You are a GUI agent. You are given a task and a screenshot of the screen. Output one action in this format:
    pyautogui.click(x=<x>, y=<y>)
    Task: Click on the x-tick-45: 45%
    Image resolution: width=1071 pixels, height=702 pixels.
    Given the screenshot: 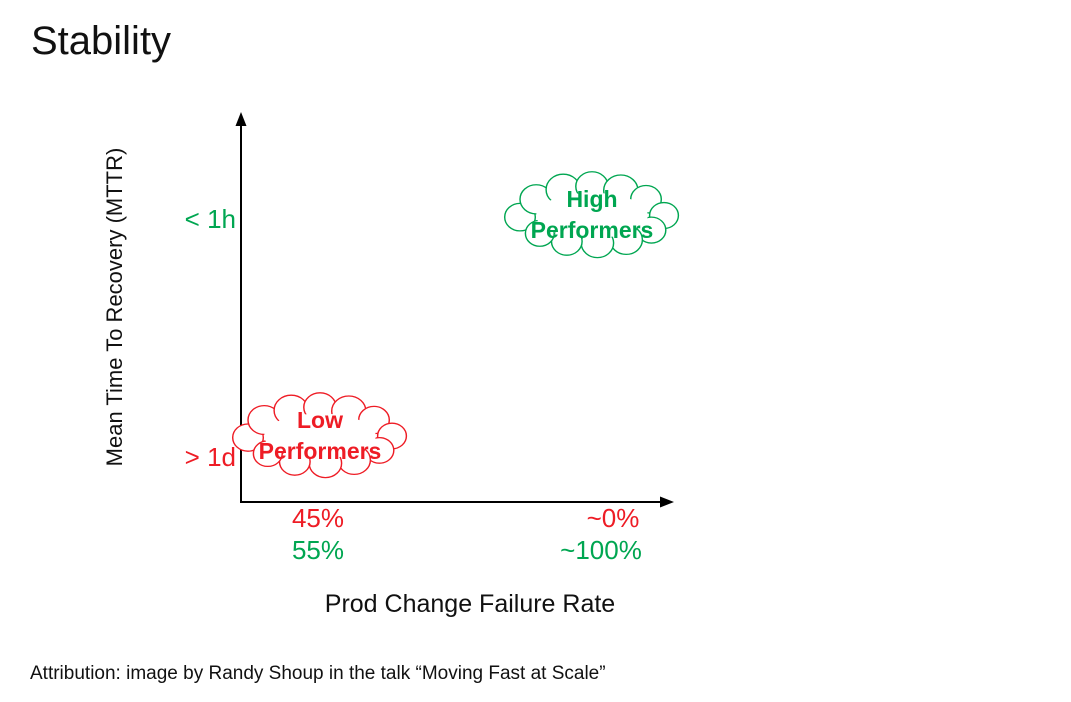 What is the action you would take?
    pyautogui.click(x=318, y=518)
    